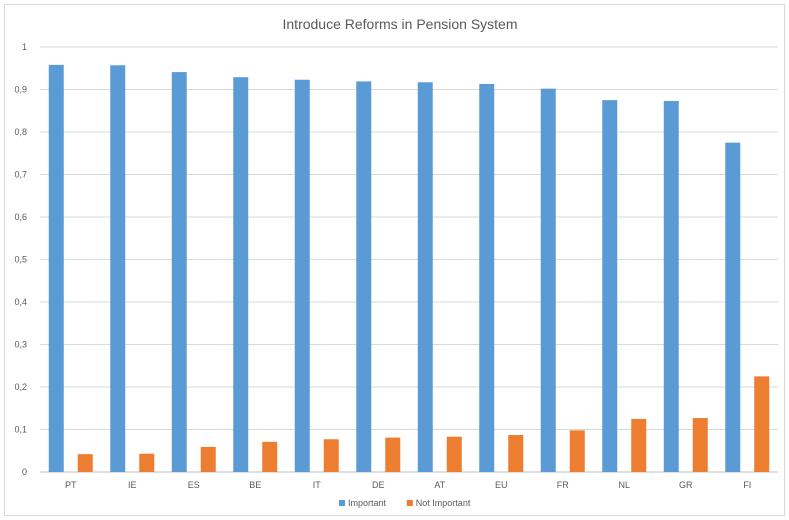 This screenshot has height=520, width=789. I want to click on x-tick-label: FI, so click(747, 485).